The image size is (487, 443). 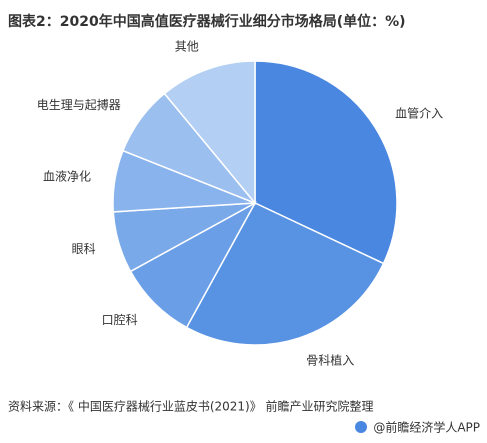 I want to click on footer: @前瞻经济学人APP, so click(x=426, y=427).